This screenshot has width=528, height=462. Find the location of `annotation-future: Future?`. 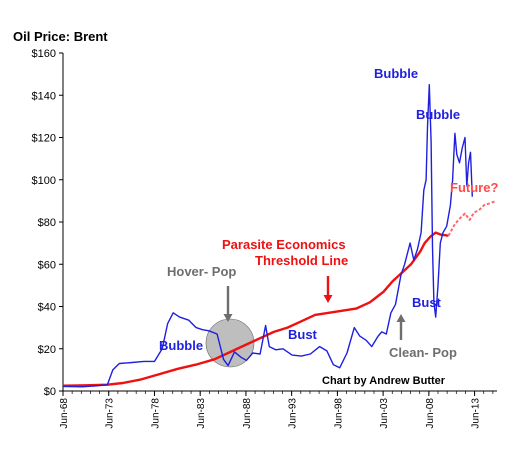

annotation-future: Future? is located at coordinates (474, 187).